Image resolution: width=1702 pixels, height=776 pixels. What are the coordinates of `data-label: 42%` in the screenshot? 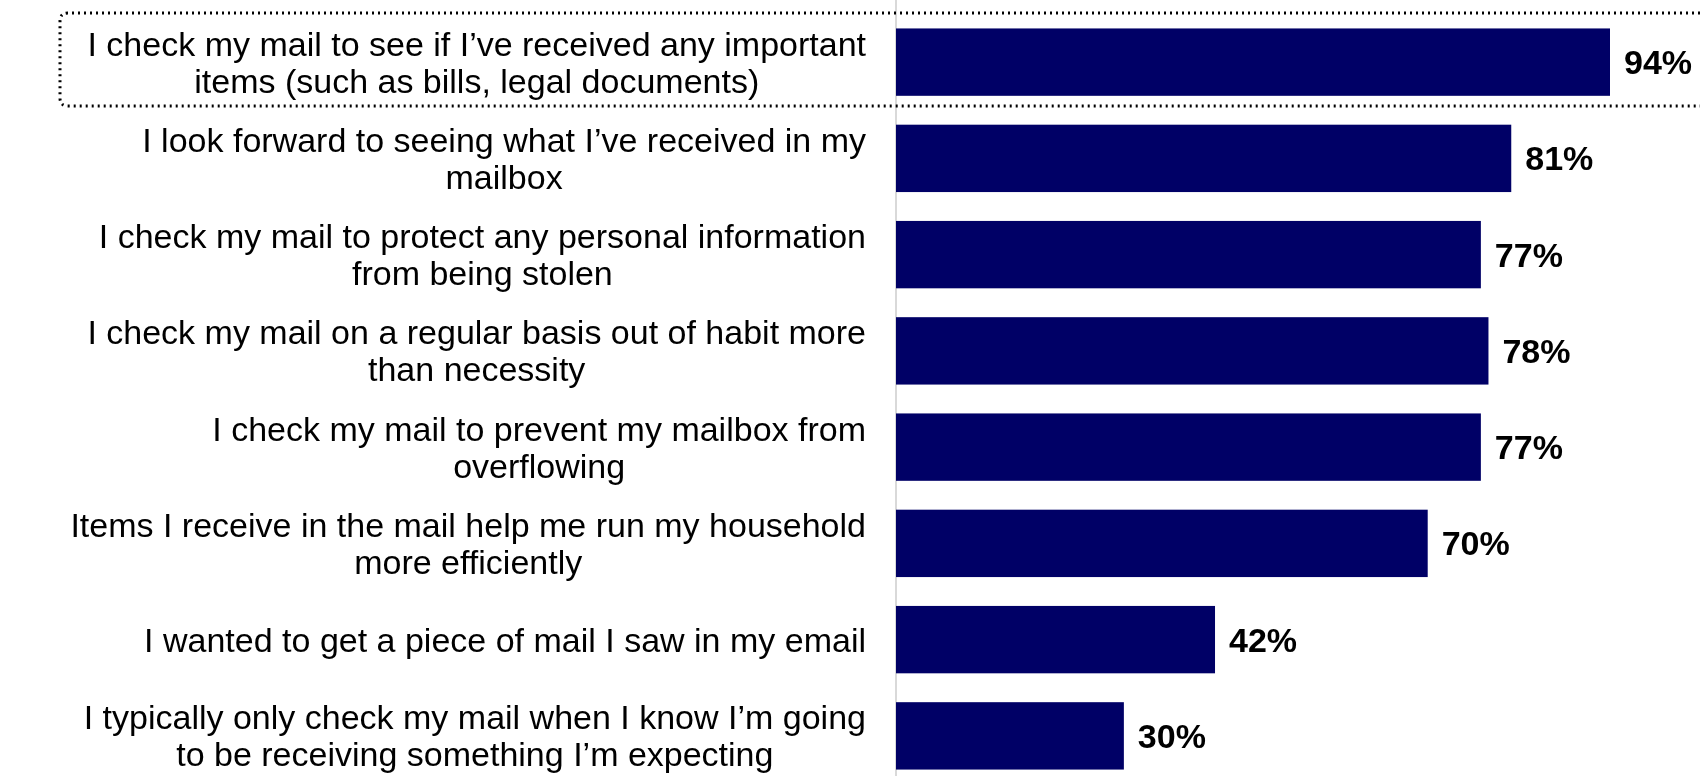 It's located at (1263, 639).